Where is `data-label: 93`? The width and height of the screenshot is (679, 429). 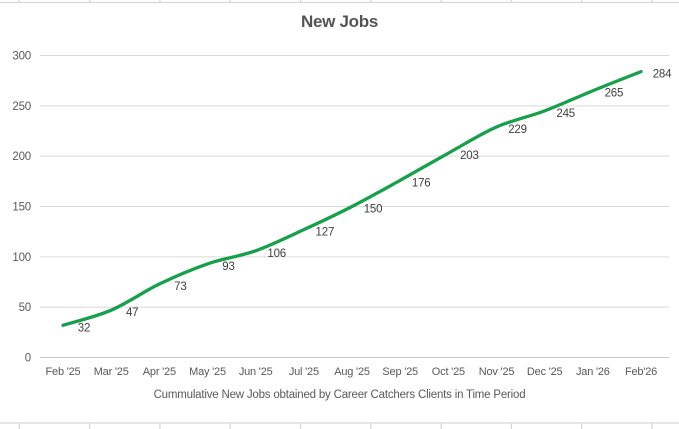 data-label: 93 is located at coordinates (228, 267).